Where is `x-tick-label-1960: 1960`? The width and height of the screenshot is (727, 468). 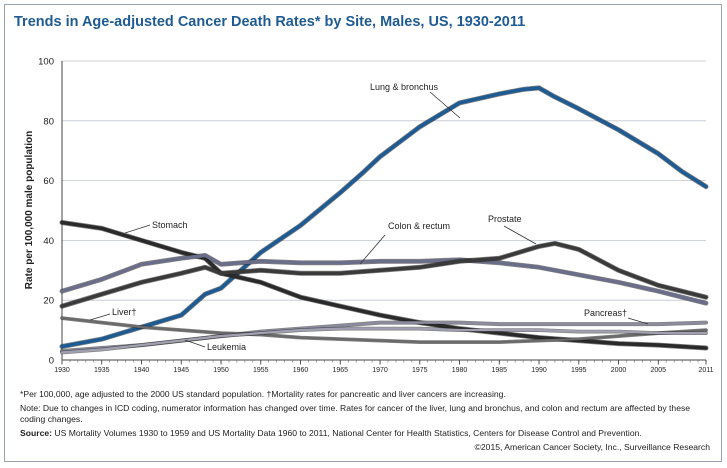
x-tick-label-1960: 1960 is located at coordinates (301, 370).